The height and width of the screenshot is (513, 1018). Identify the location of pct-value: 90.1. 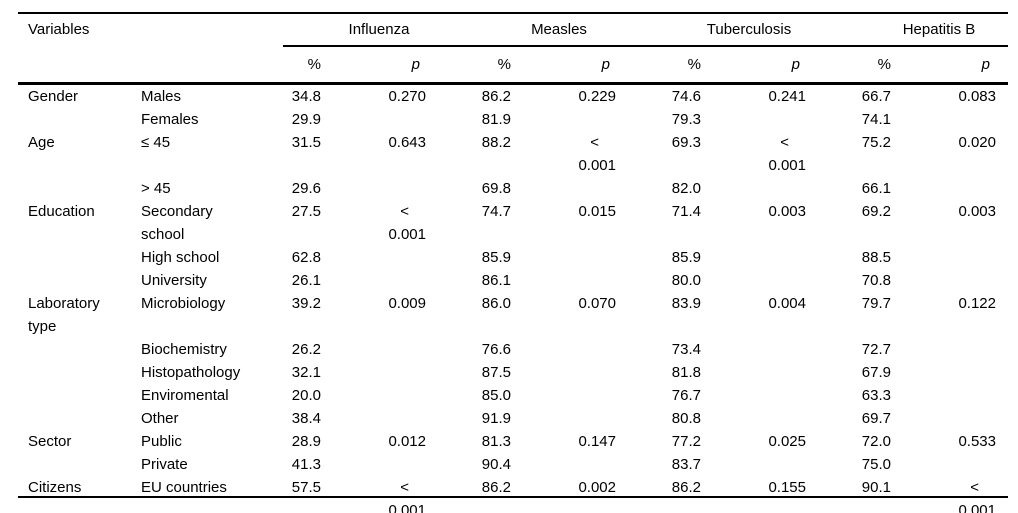
(876, 487).